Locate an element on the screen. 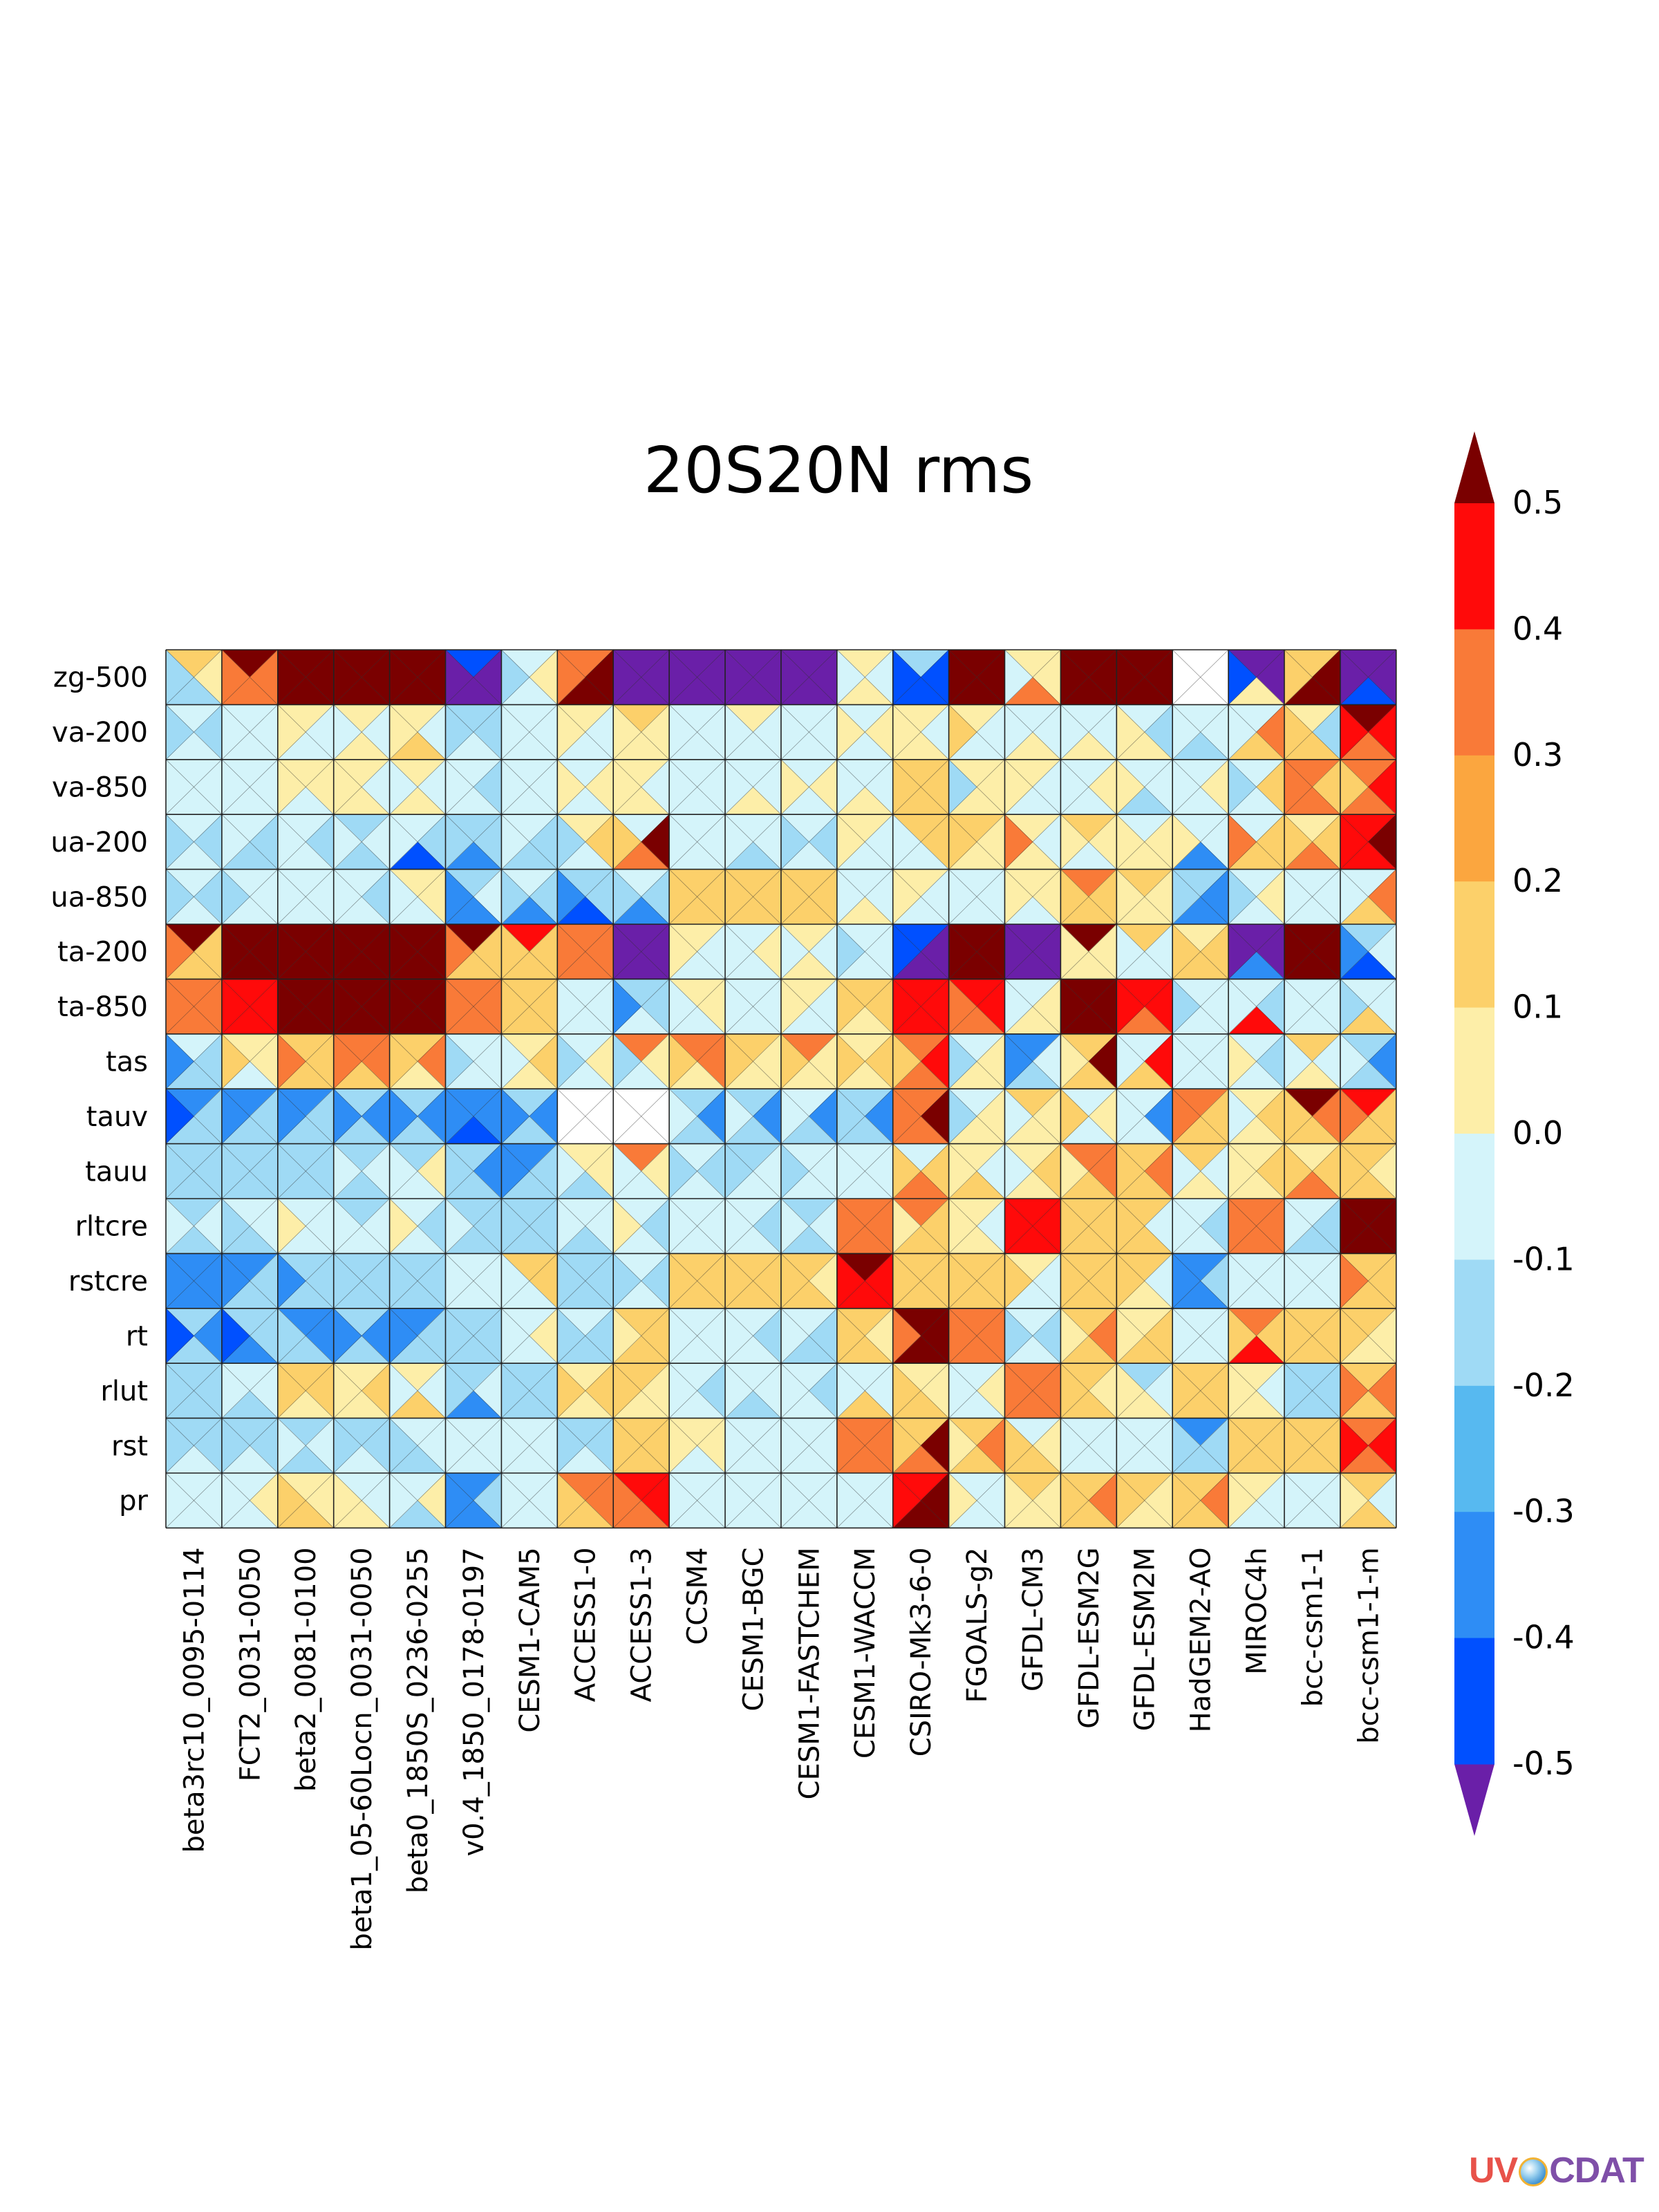 Image resolution: width=1659 pixels, height=2212 pixels. colorbar-tick-label: 0.0 is located at coordinates (1537, 1133).